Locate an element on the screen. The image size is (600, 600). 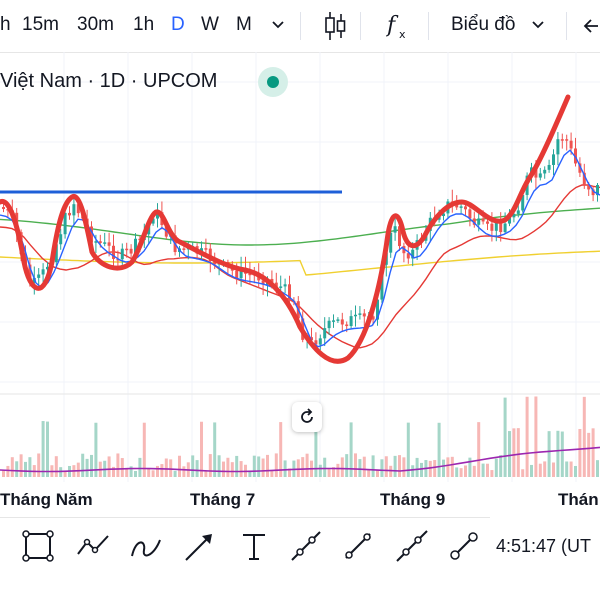
undo-arrow-icon is located at coordinates (591, 28).